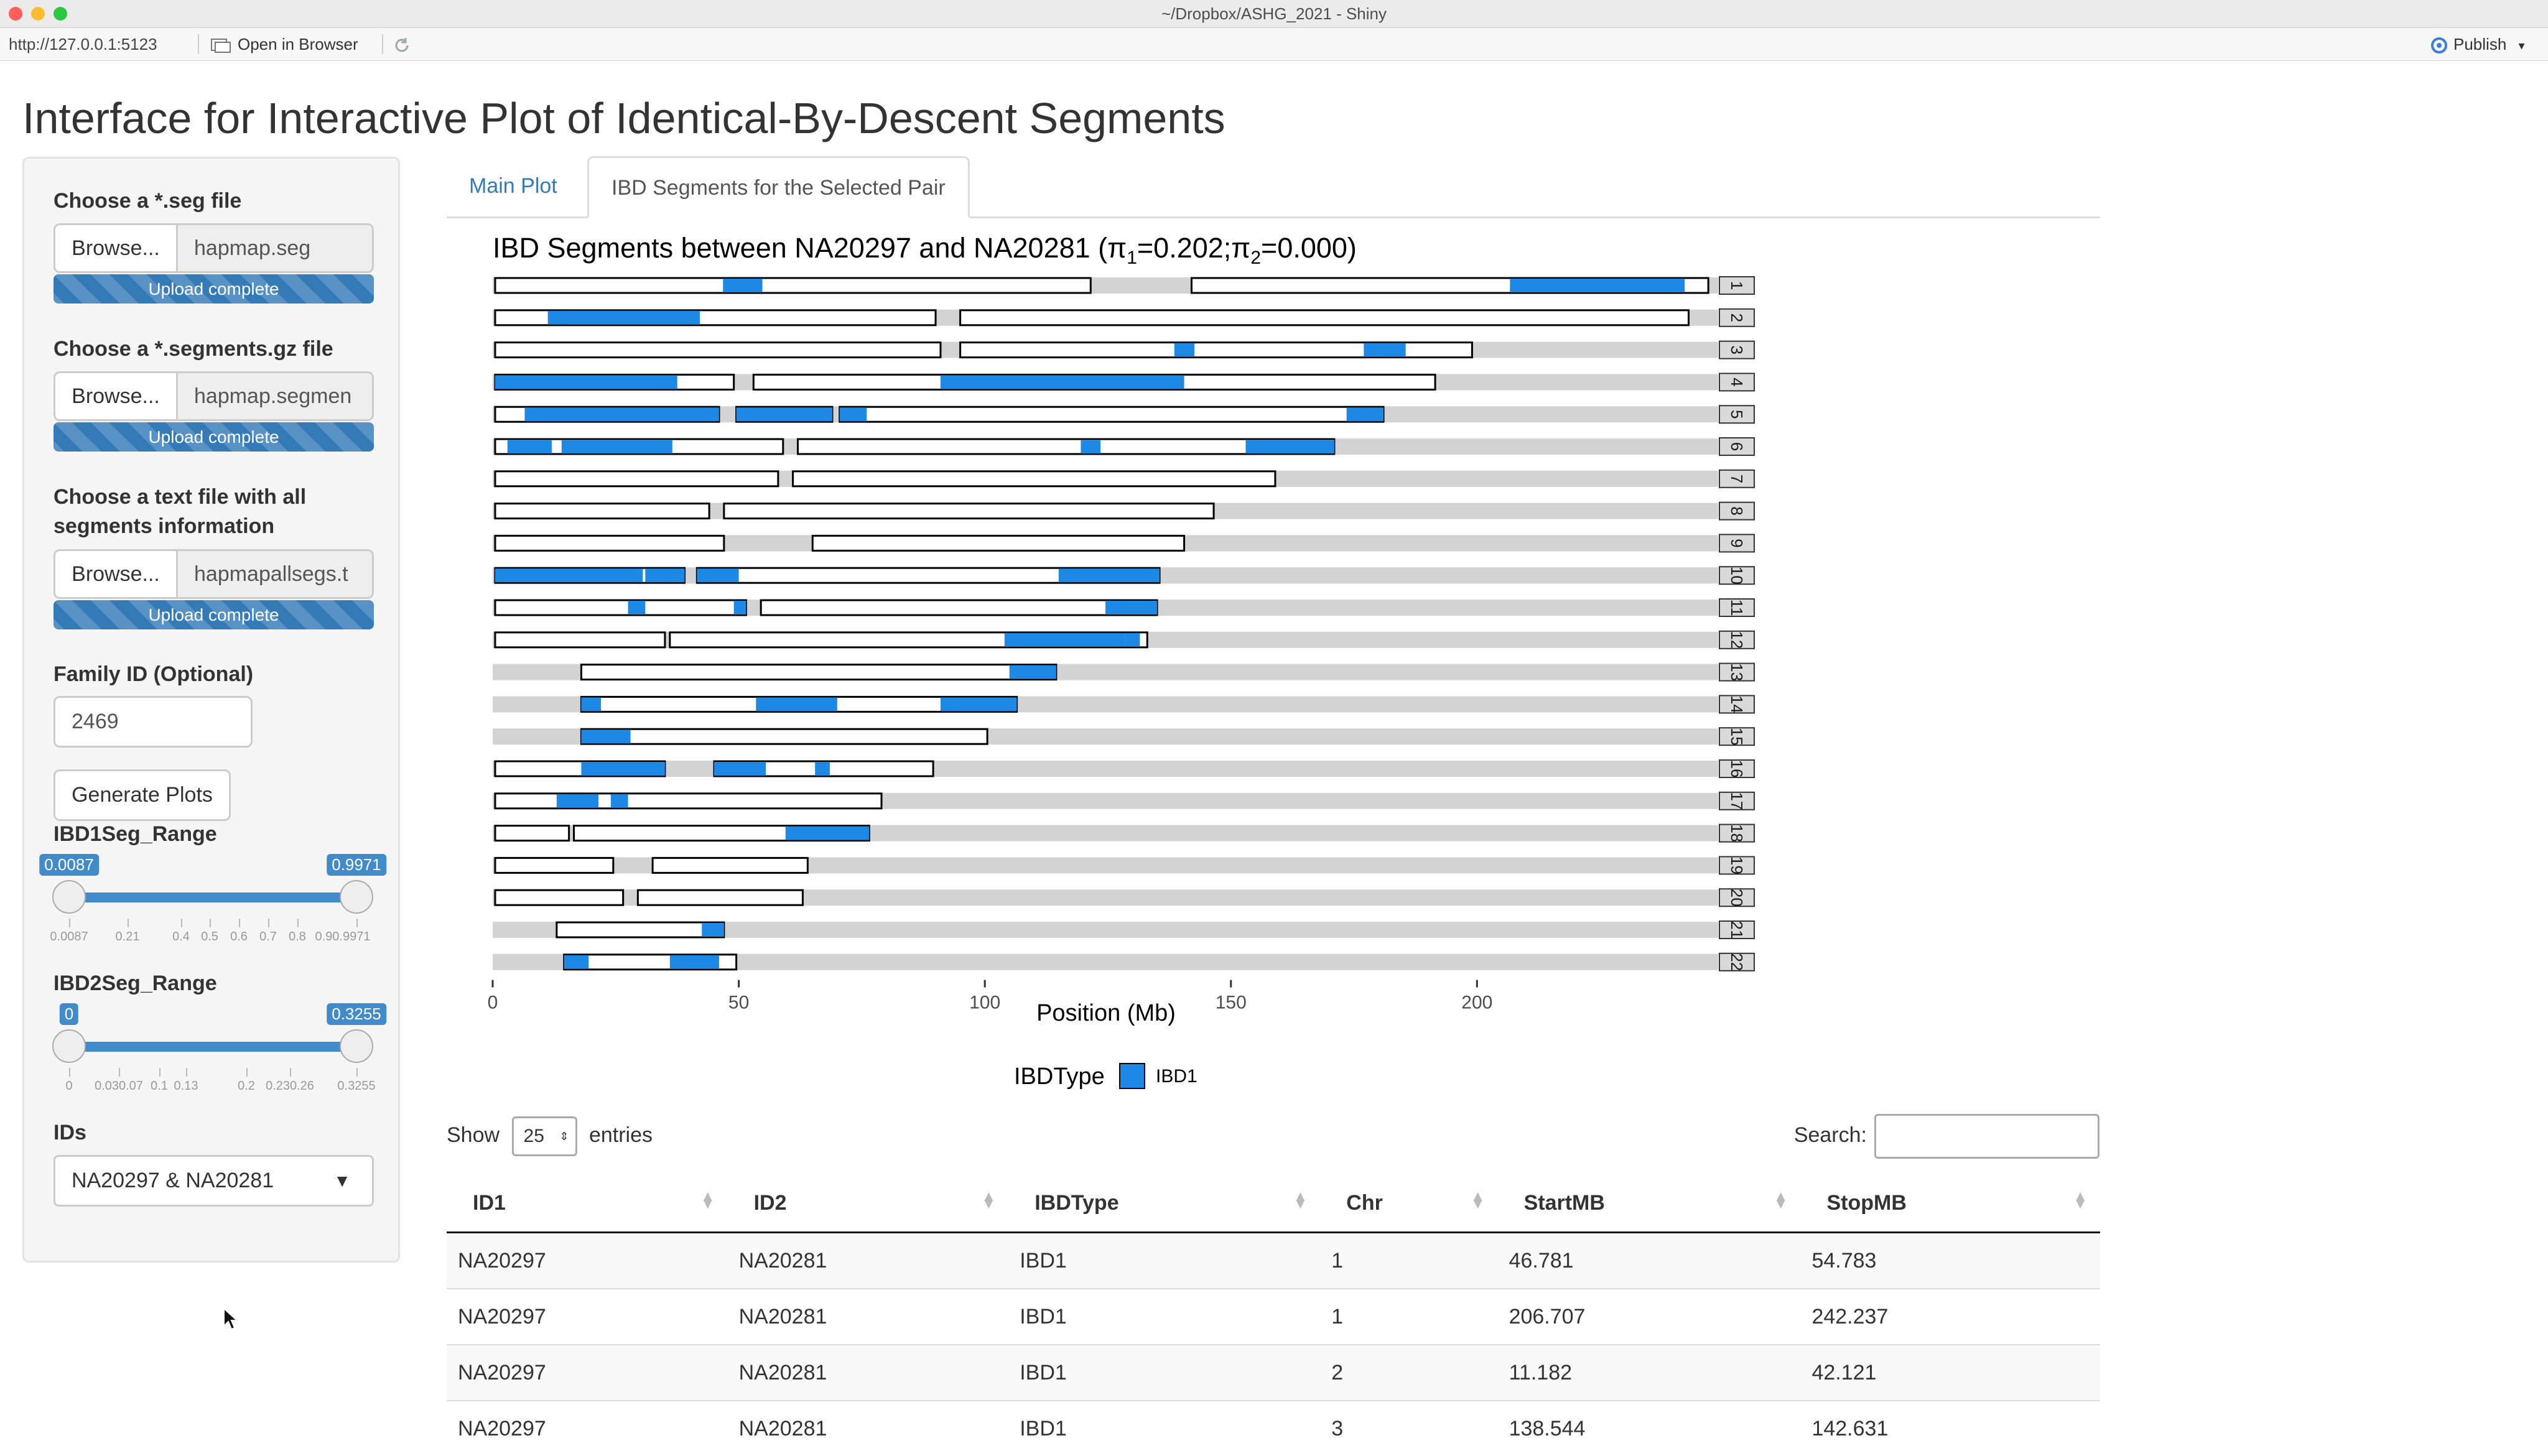  I want to click on refresh-button, so click(402, 44).